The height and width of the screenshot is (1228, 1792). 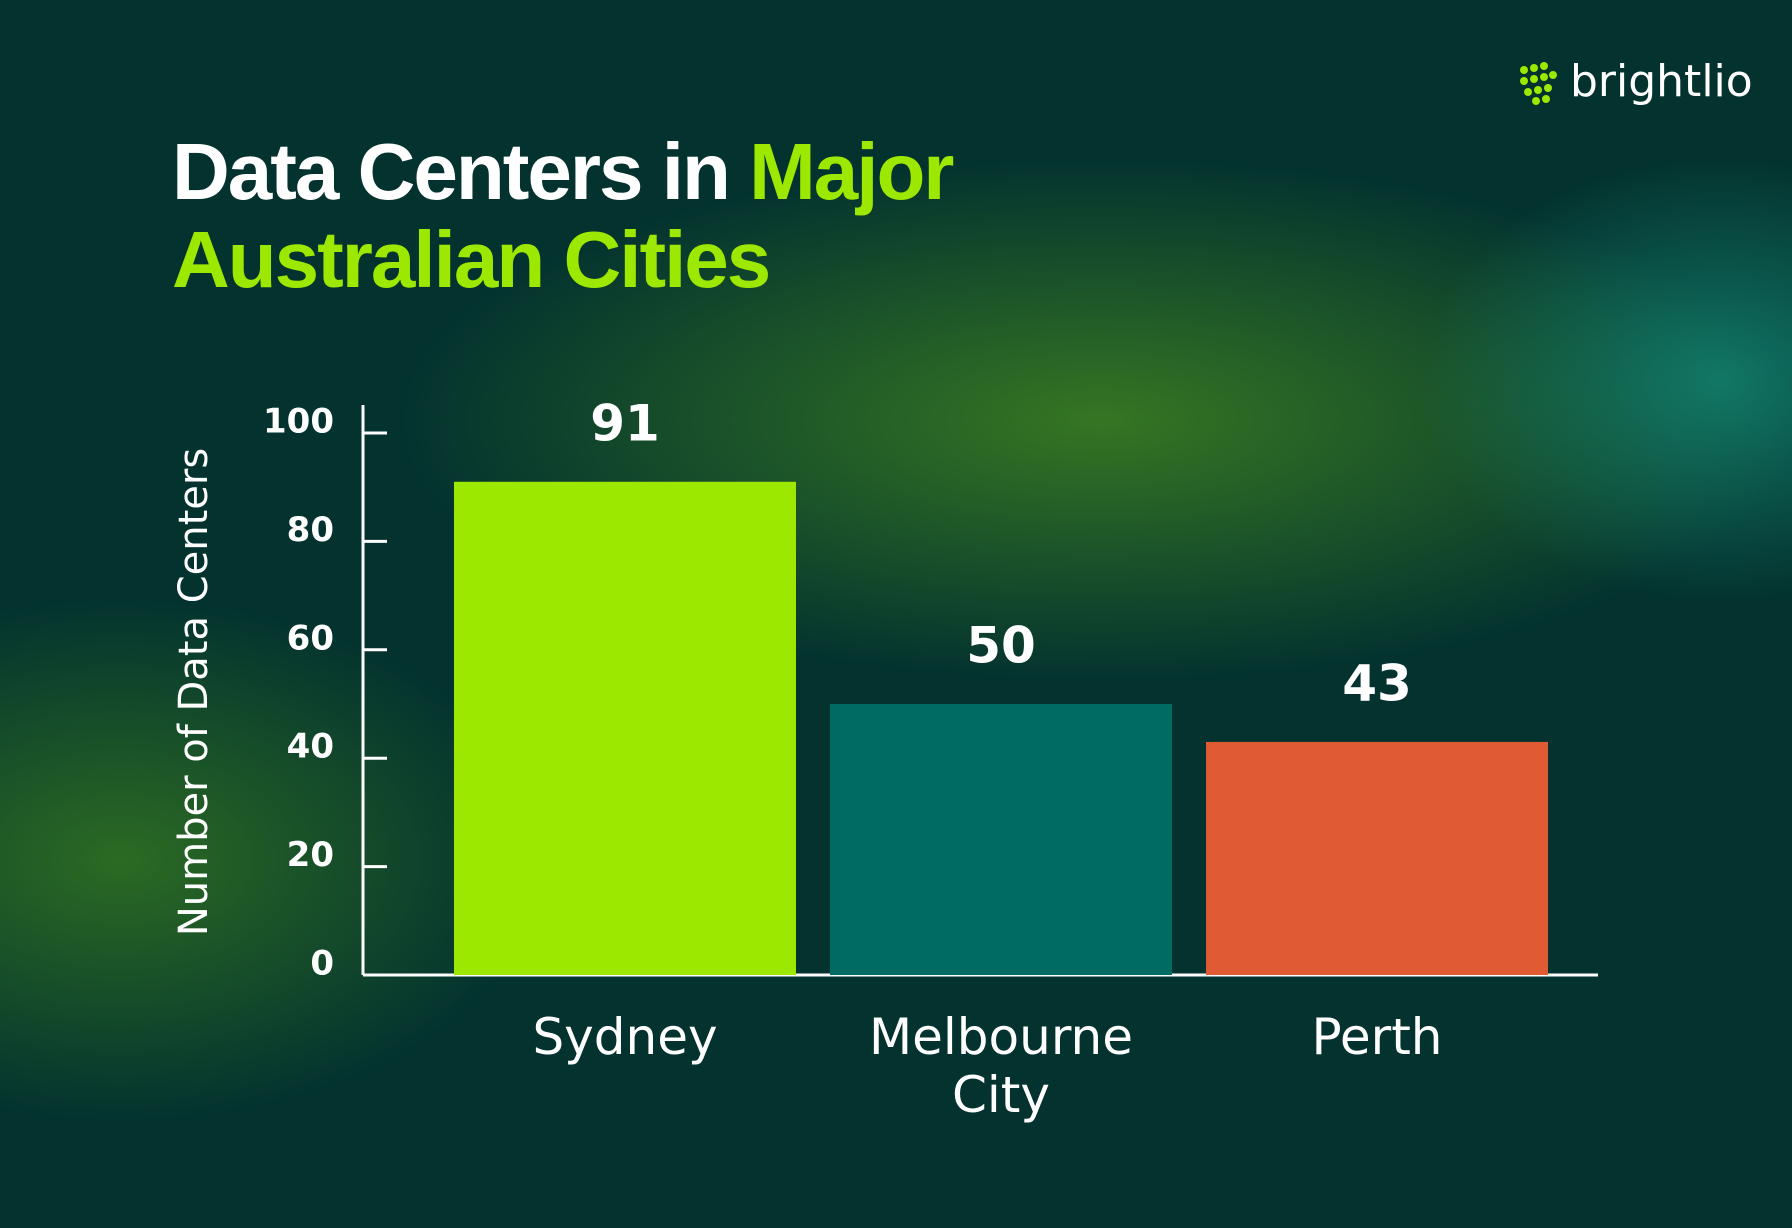 What do you see at coordinates (310, 855) in the screenshot?
I see `y-tick-label: 20` at bounding box center [310, 855].